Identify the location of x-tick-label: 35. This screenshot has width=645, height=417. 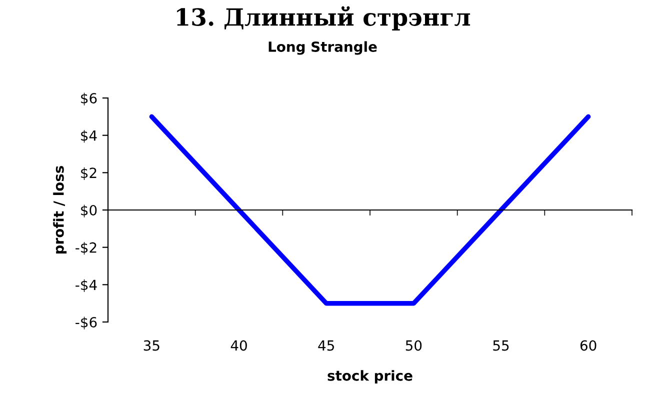
(152, 345).